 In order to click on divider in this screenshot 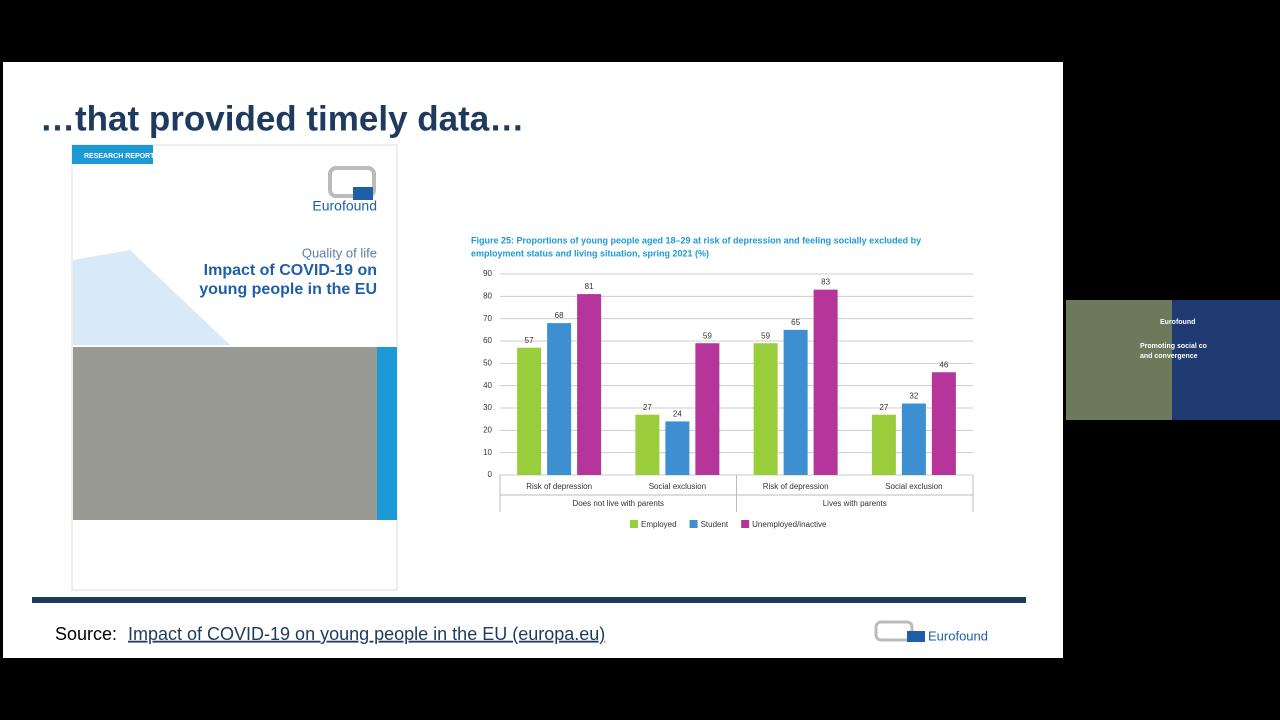, I will do `click(529, 600)`.